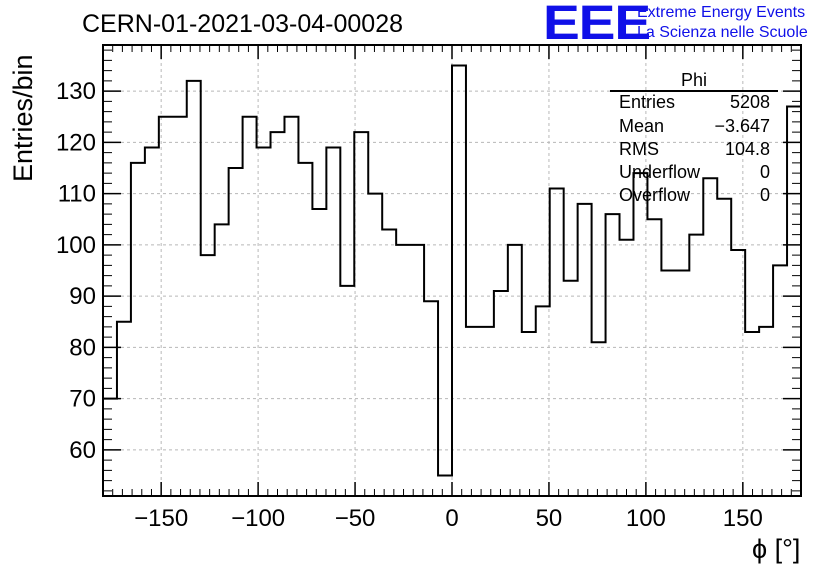 The width and height of the screenshot is (836, 572). I want to click on stats-key-overflow: Overflow, so click(655, 195).